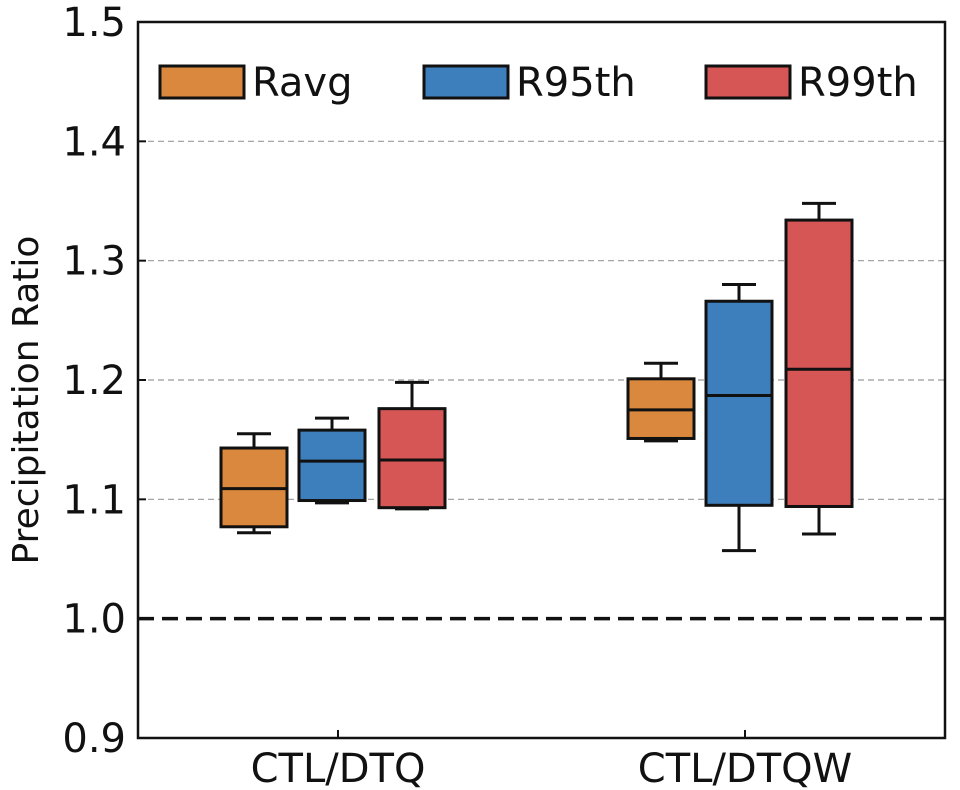 The height and width of the screenshot is (790, 960). Describe the element at coordinates (94, 500) in the screenshot. I see `y-tick-label: 1.1` at that location.